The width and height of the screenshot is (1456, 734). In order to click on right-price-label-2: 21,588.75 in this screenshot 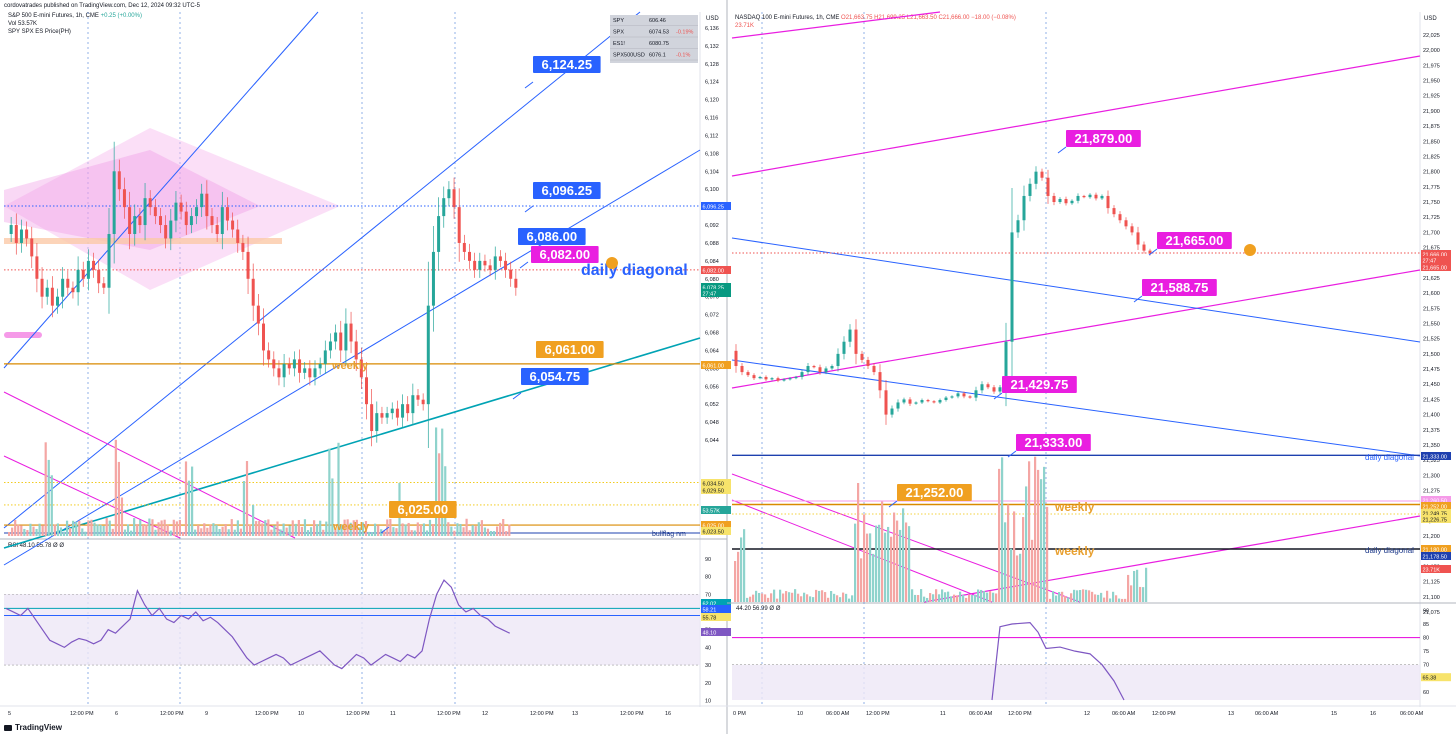, I will do `click(1179, 287)`.